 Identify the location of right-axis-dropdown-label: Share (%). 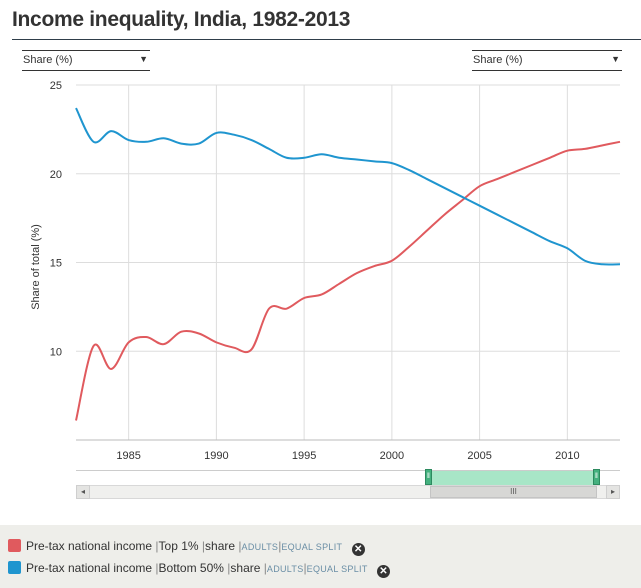
(498, 60).